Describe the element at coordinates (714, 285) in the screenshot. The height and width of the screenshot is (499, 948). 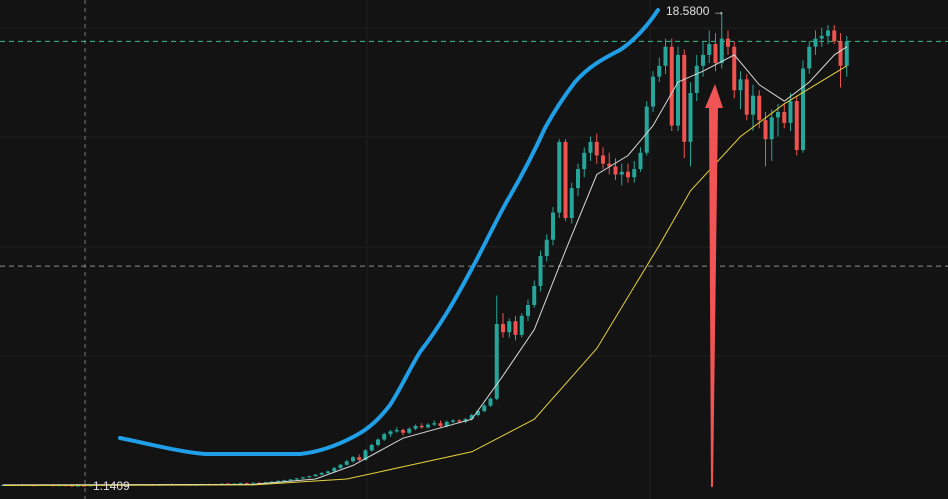
I see `red-arrow` at that location.